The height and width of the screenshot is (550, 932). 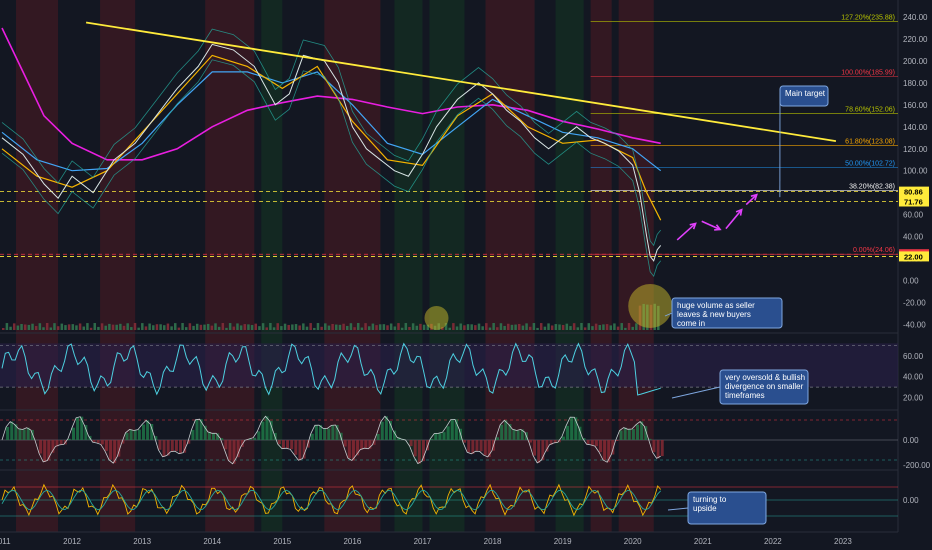 I want to click on price-axis-tick: -20.00, so click(x=914, y=303).